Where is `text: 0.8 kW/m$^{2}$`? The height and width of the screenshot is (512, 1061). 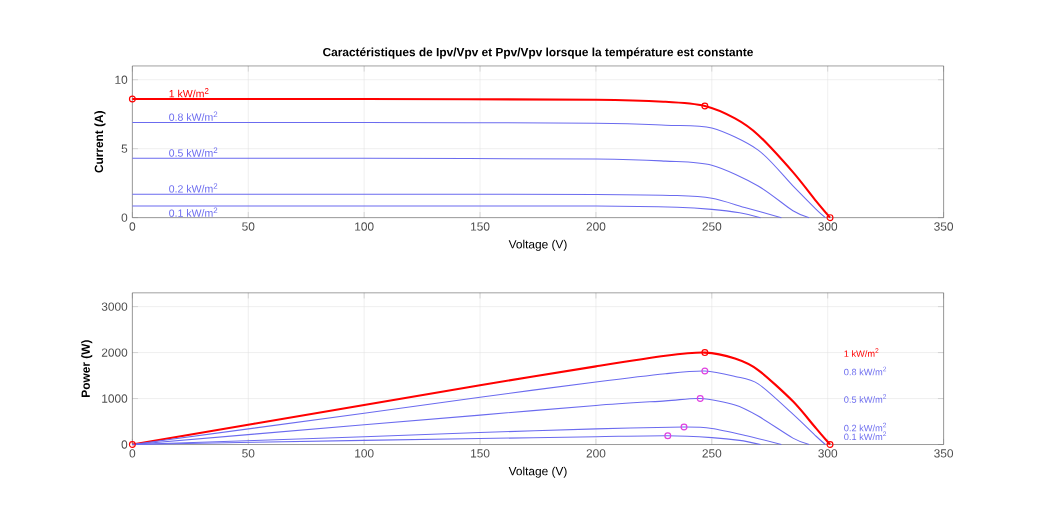 text: 0.8 kW/m$^{2}$ is located at coordinates (865, 371).